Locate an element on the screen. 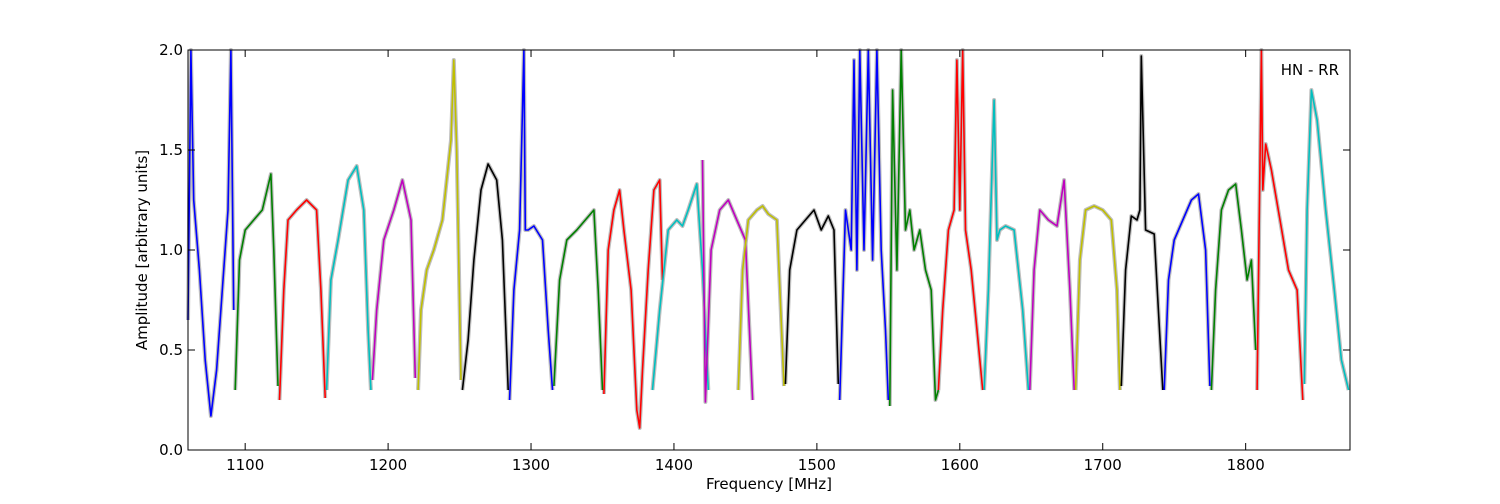  y-axis-label: Amplitude [arbitrary units] is located at coordinates (142, 250).